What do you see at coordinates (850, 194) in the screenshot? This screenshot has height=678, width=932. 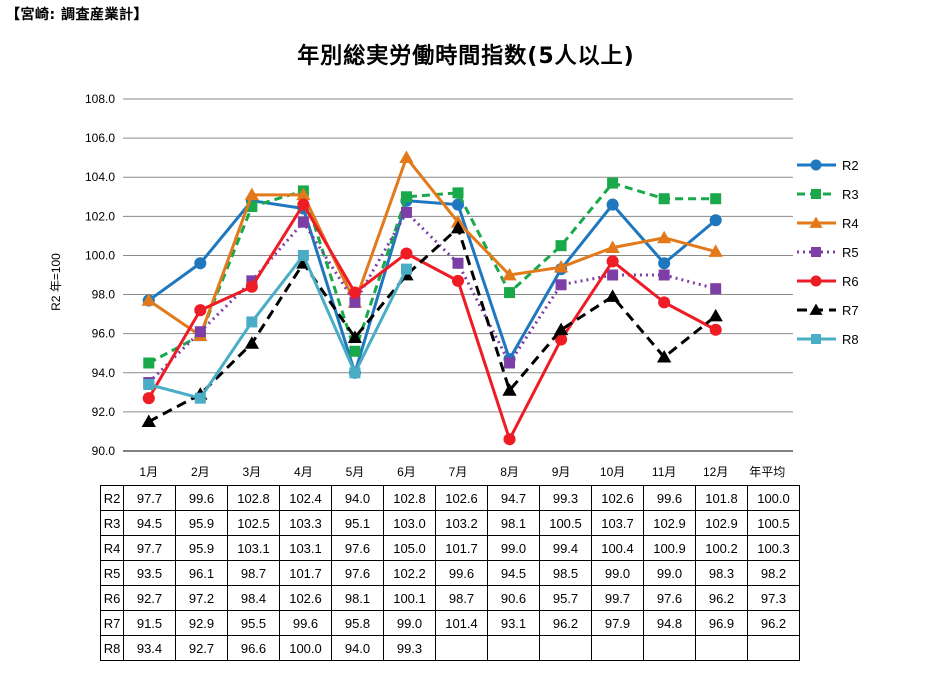 I see `legend-label: R3` at bounding box center [850, 194].